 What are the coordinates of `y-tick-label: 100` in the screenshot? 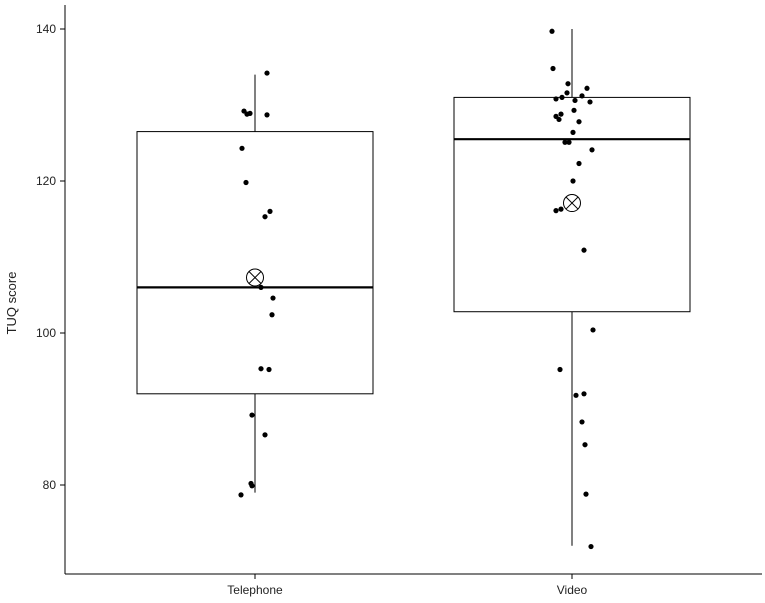 It's located at (46, 333).